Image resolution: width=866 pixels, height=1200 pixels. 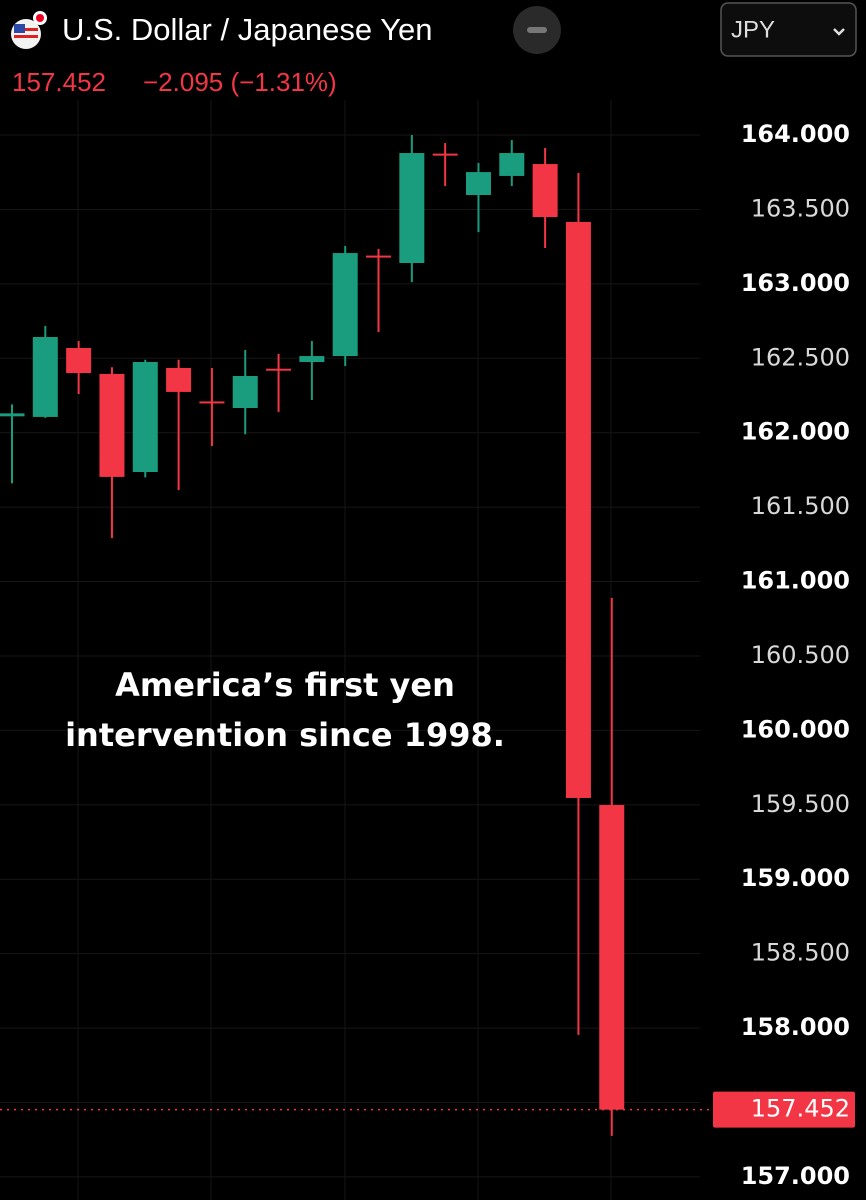 What do you see at coordinates (795, 729) in the screenshot?
I see `y-tick-label: 160.000` at bounding box center [795, 729].